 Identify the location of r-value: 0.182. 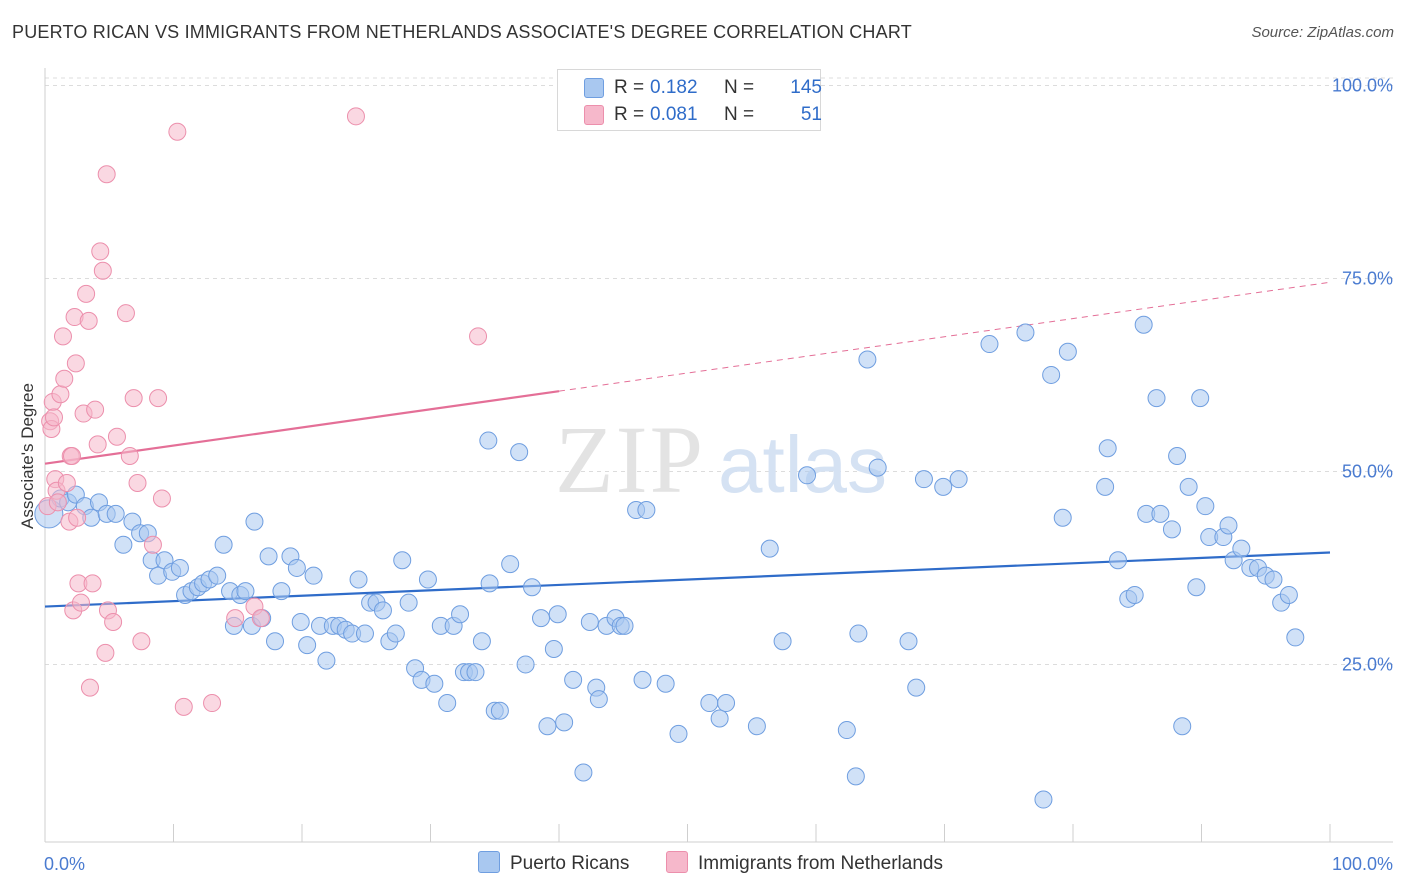
(674, 87).